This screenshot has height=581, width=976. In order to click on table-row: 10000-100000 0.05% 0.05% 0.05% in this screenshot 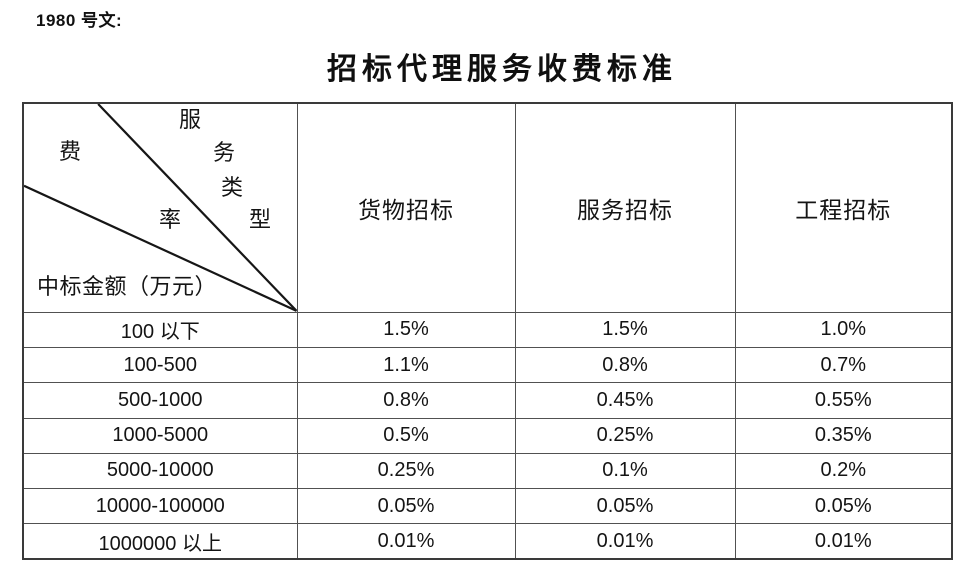, I will do `click(487, 506)`.